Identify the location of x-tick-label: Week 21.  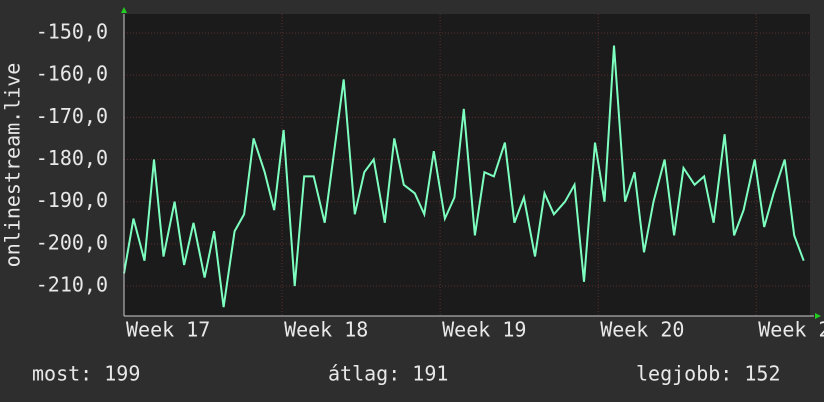
(791, 330).